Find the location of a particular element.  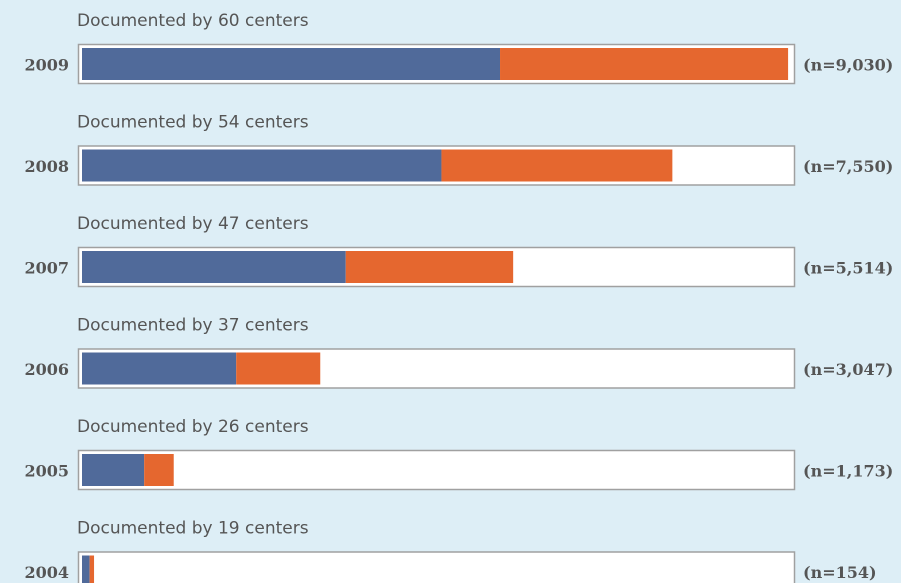

total-label: (n=1,173) is located at coordinates (848, 471).